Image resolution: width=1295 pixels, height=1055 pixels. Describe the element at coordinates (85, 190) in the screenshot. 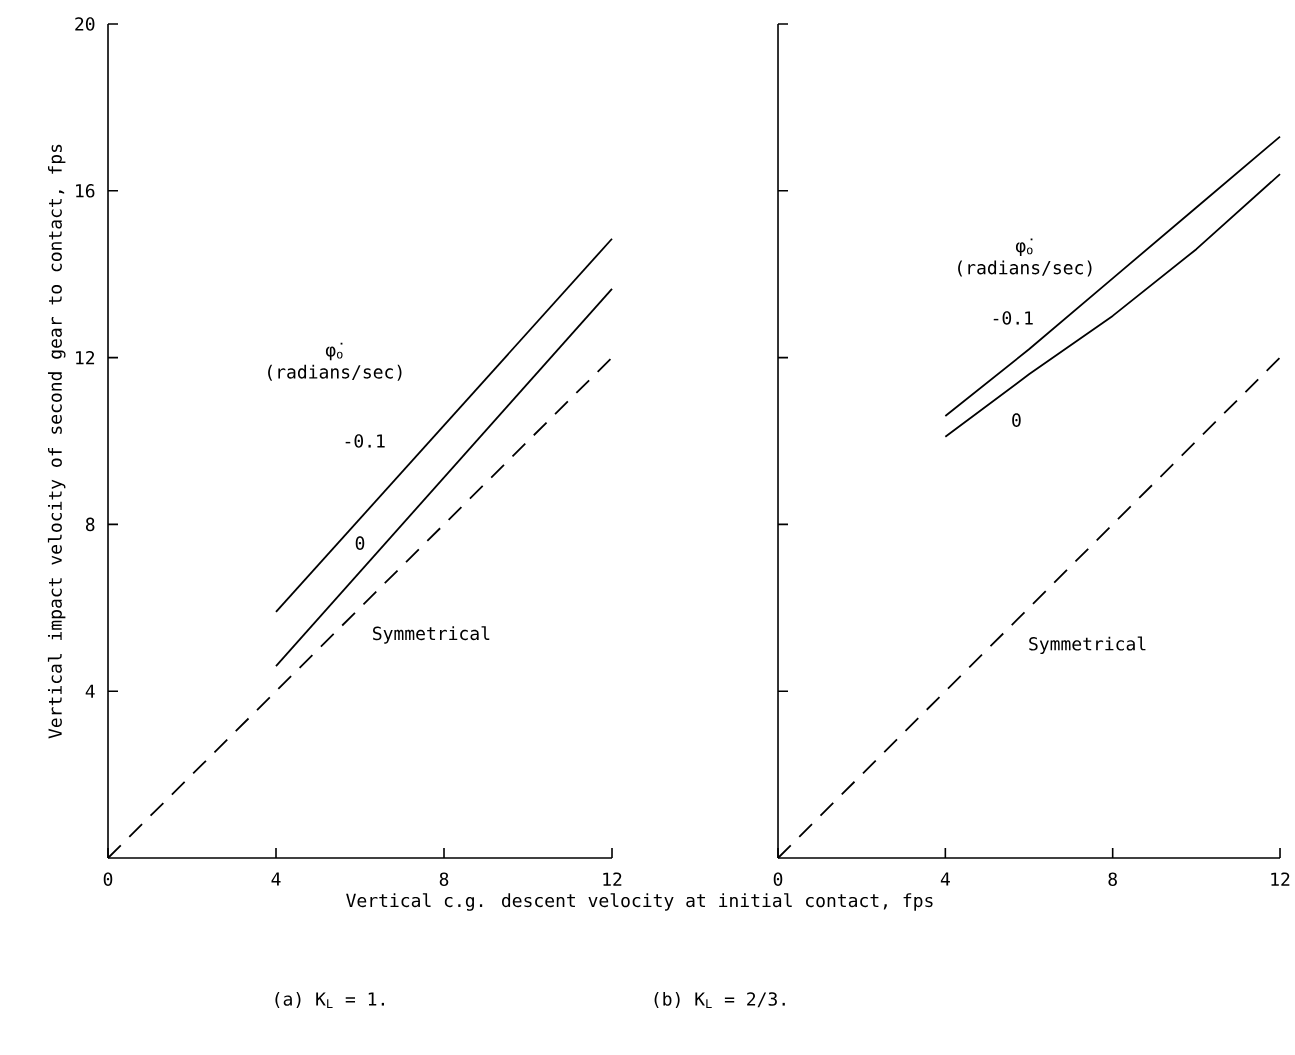

I see `y-tick-label: 16` at that location.